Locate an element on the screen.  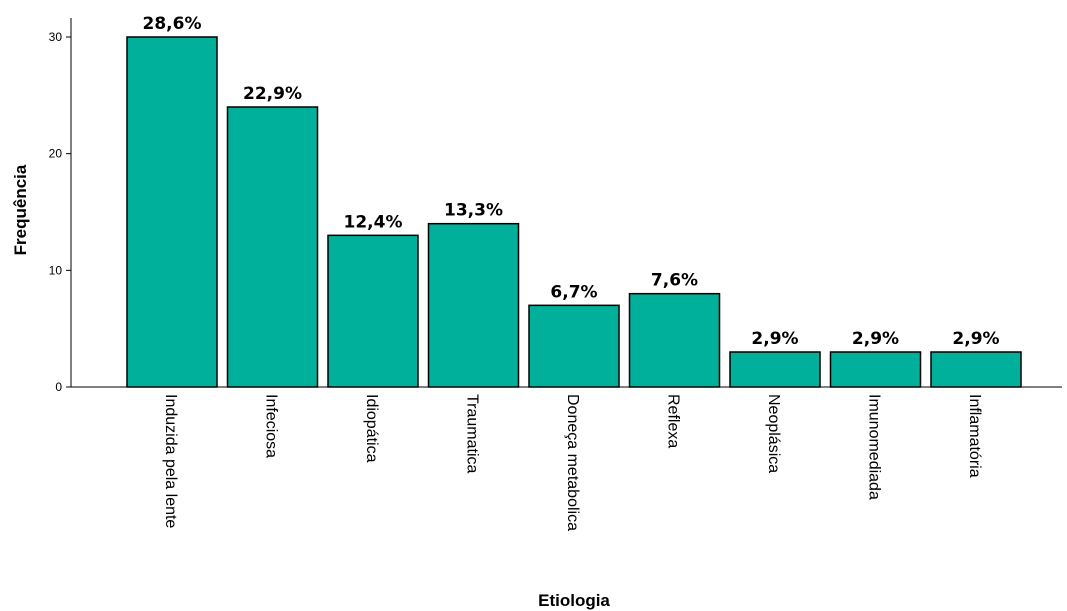
y-tick-label: 10 is located at coordinates (56, 270).